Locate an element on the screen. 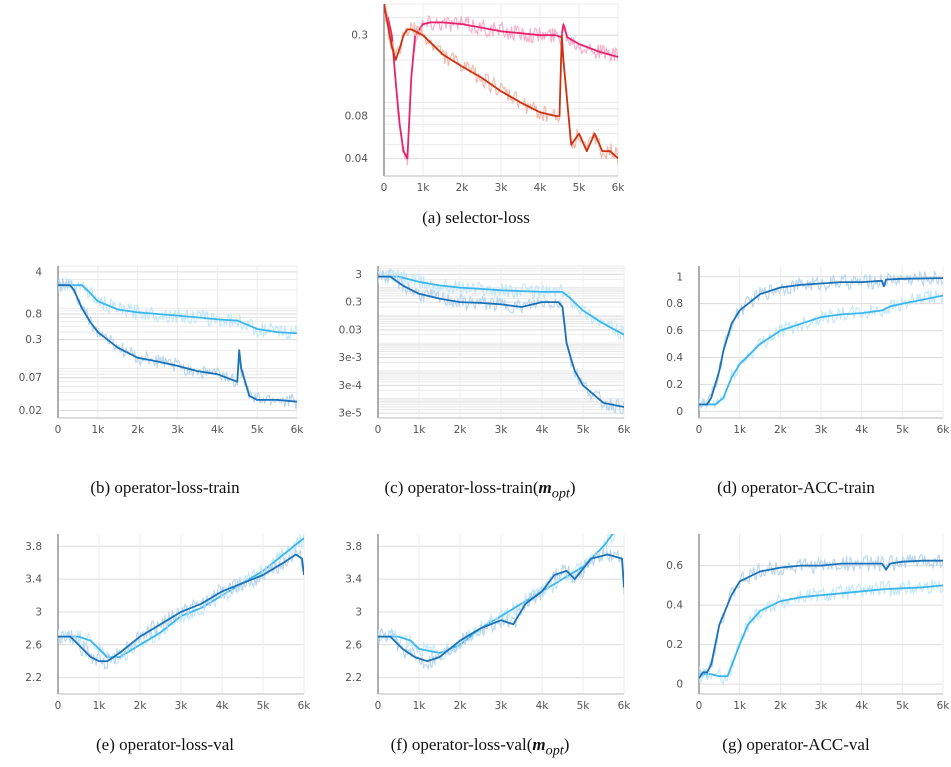 This screenshot has width=951, height=767. chart-selector-loss: 0.04 0.08 0.3 0 1k 2k 3k 4k 5k 6k is located at coordinates (476, 100).